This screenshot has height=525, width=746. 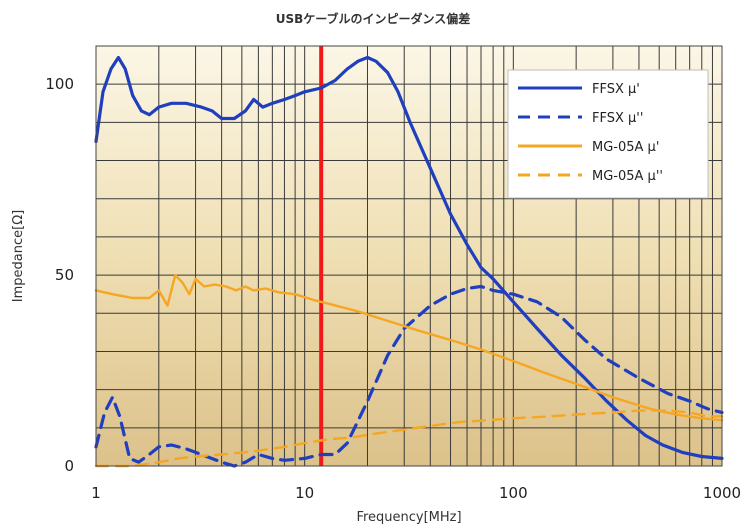 I want to click on y-axis-label: Impedance[Ω], so click(x=18, y=256).